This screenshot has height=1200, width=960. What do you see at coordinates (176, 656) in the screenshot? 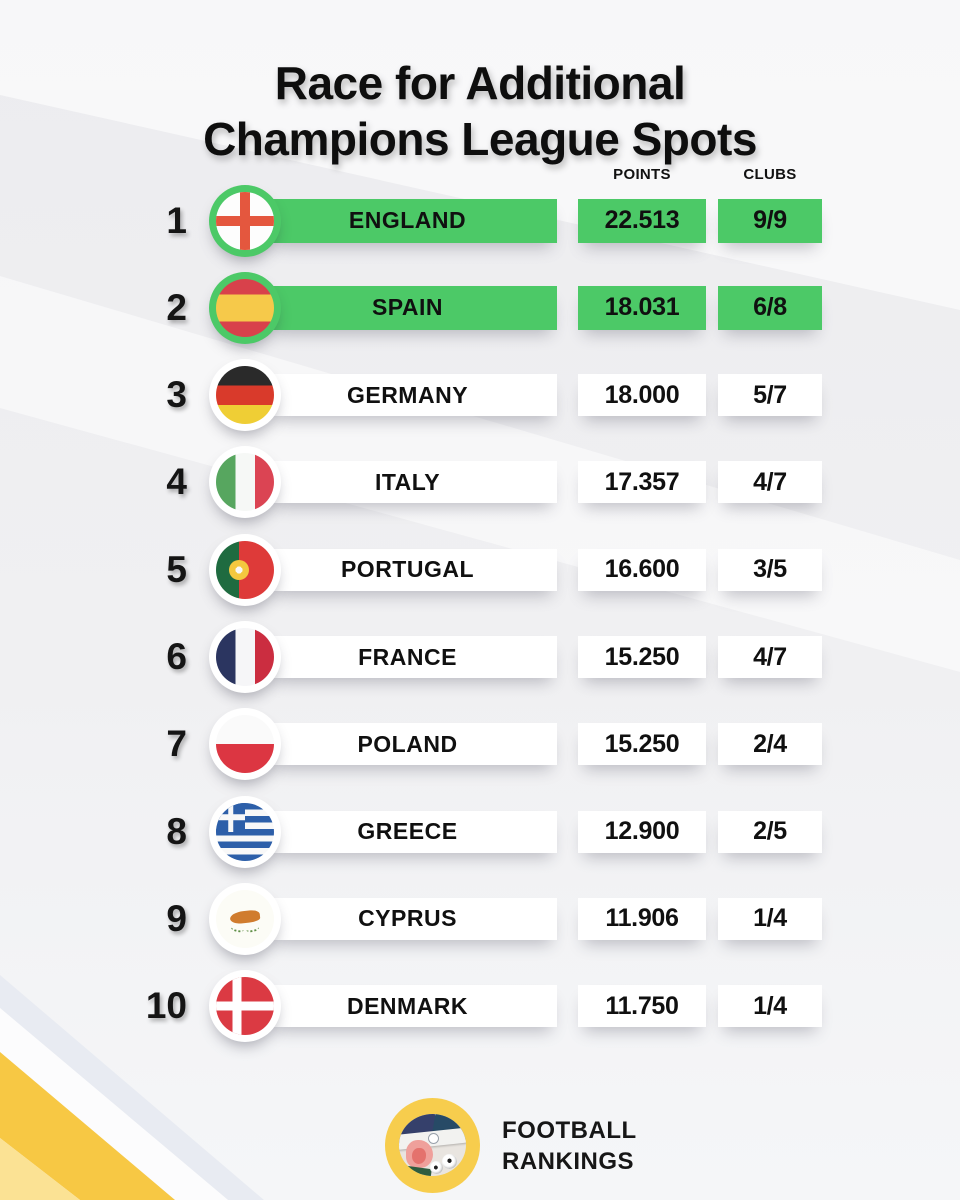
I see `rank-number: 6` at bounding box center [176, 656].